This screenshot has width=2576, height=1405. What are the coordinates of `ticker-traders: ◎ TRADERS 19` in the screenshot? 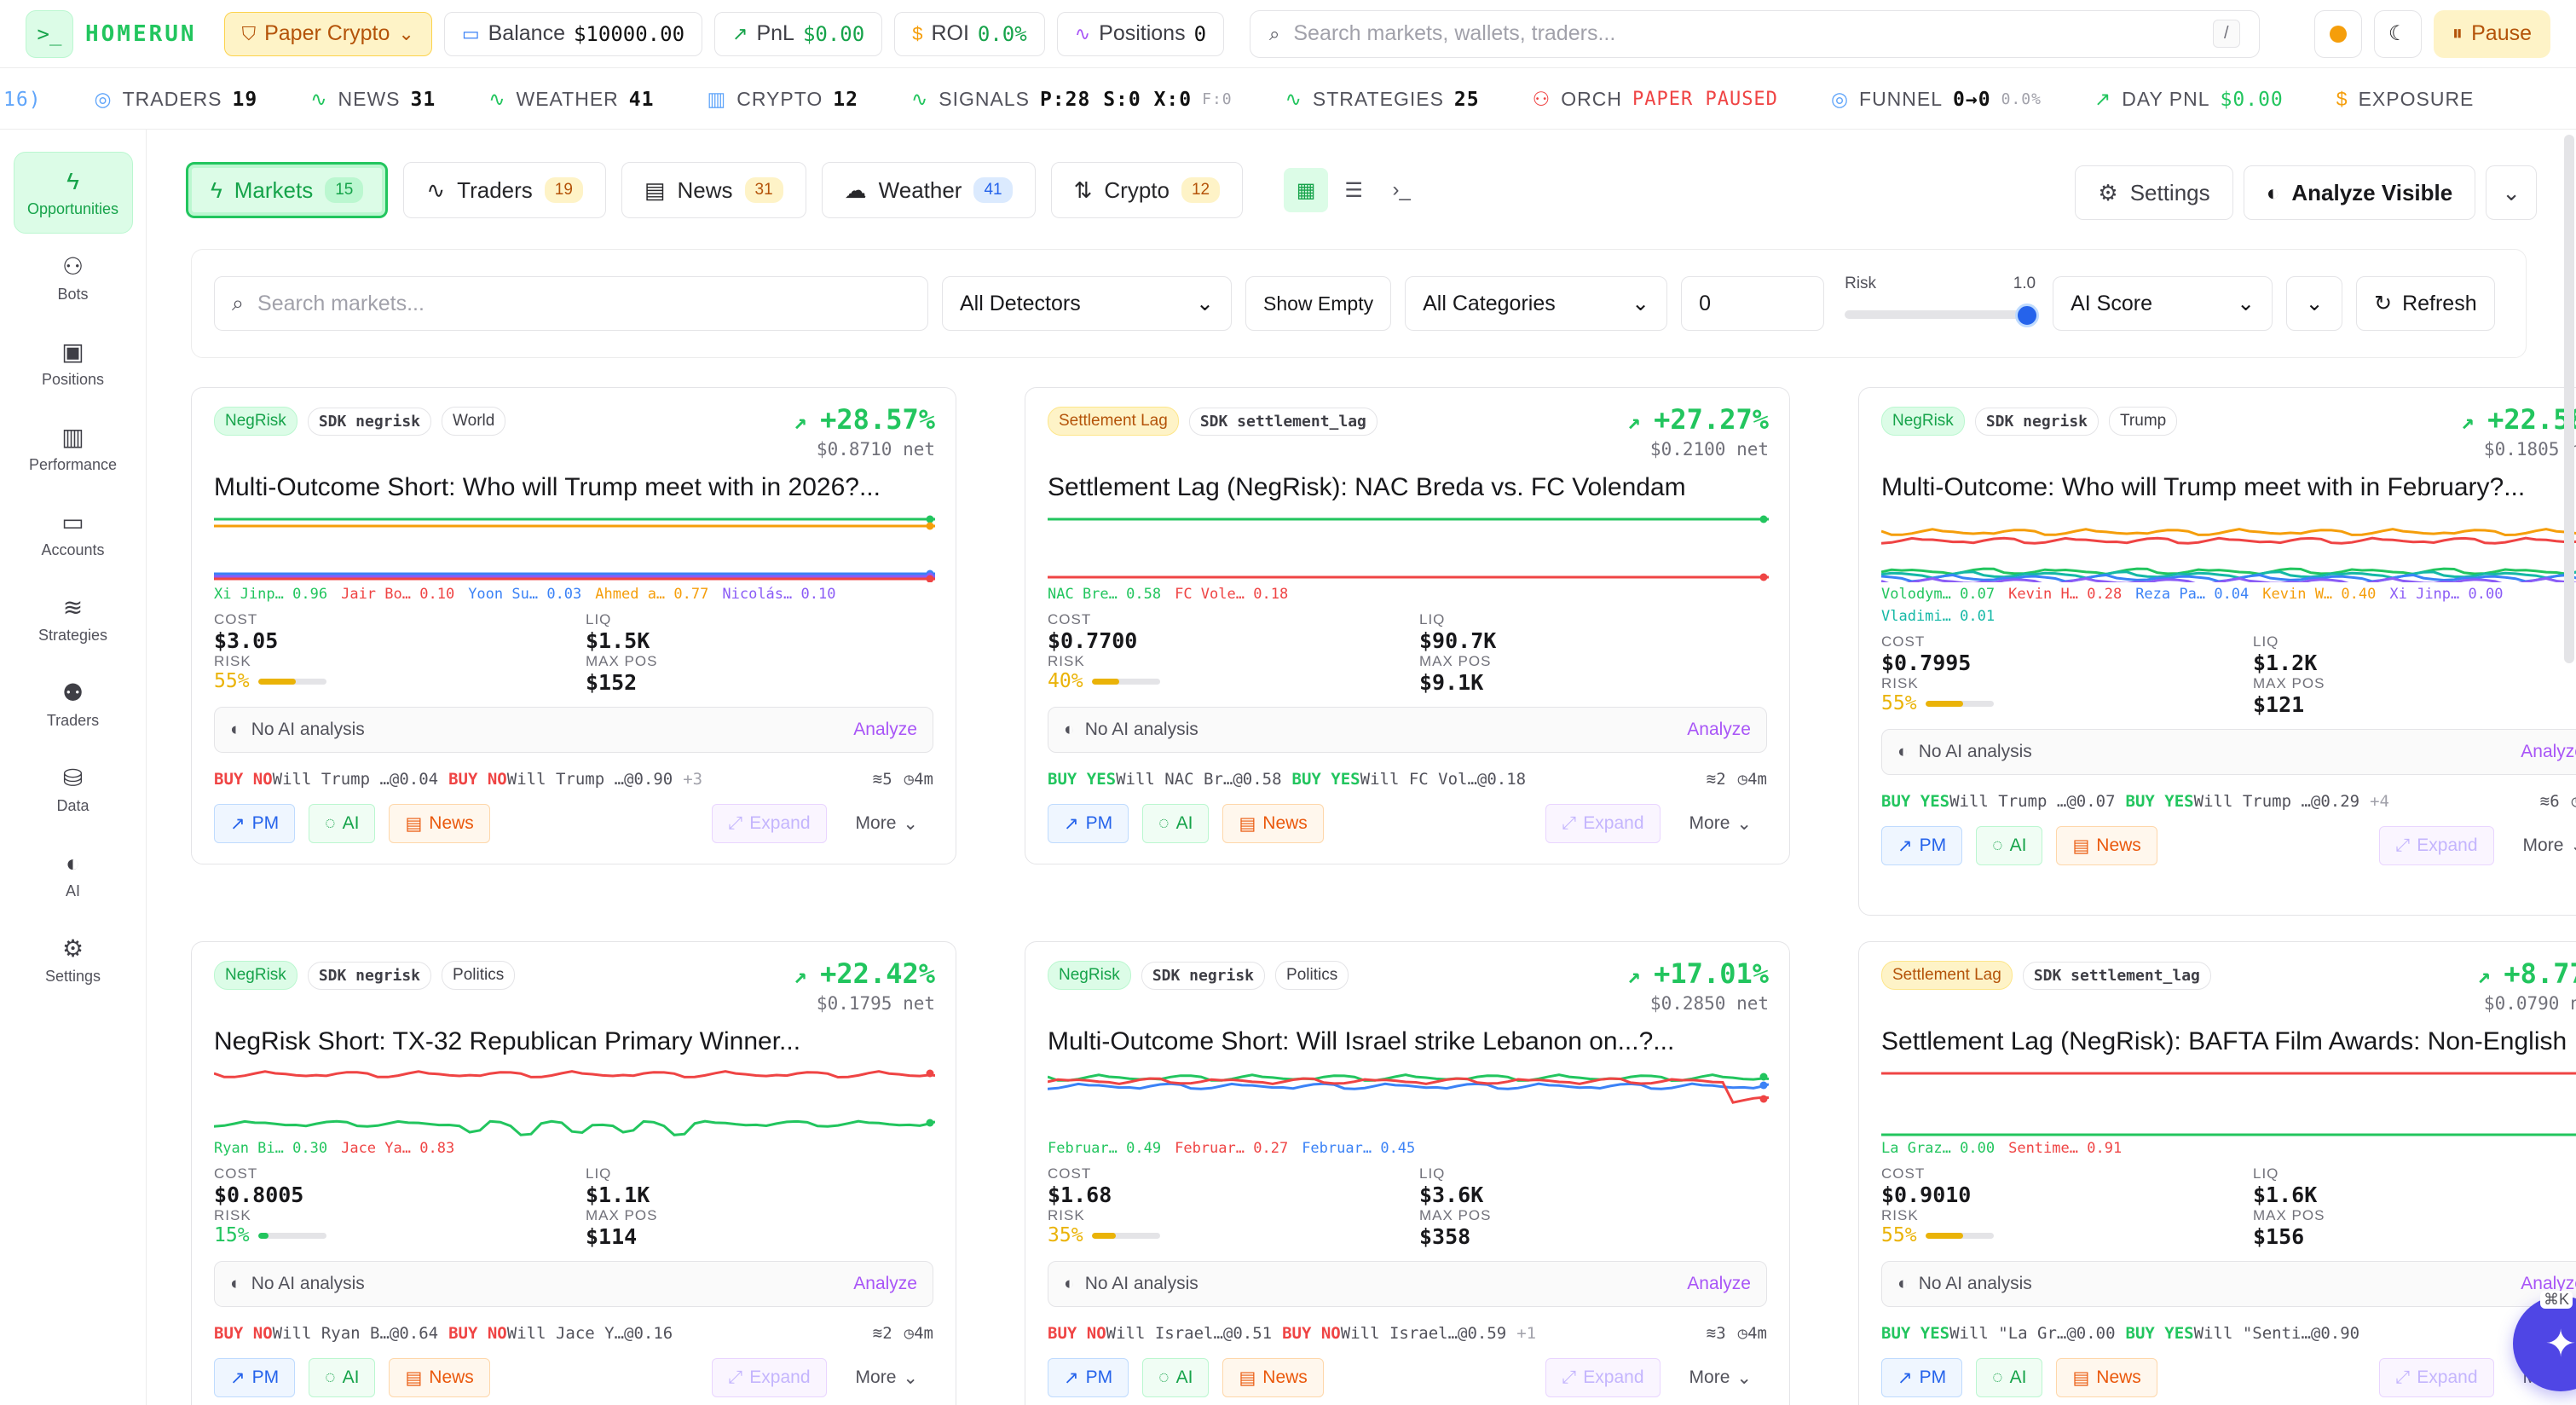 It's located at (176, 99).